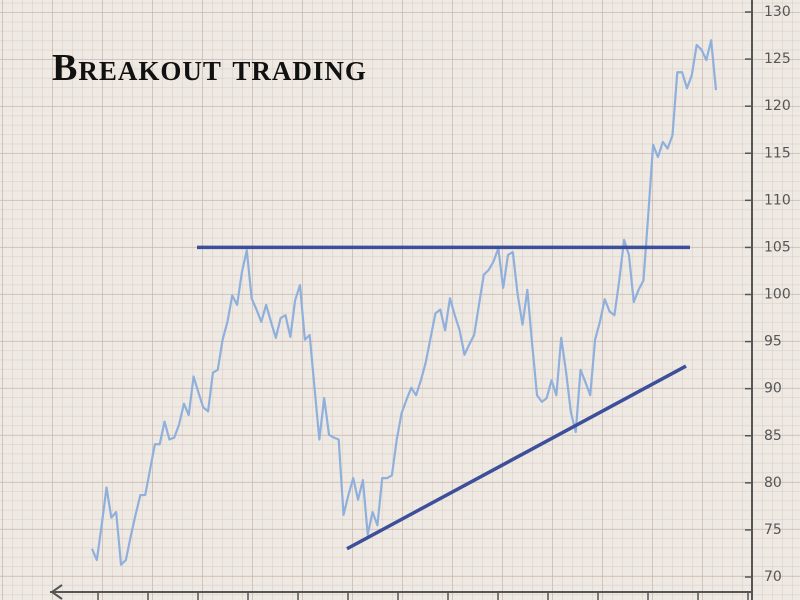  I want to click on y-tick-label: 75, so click(773, 530).